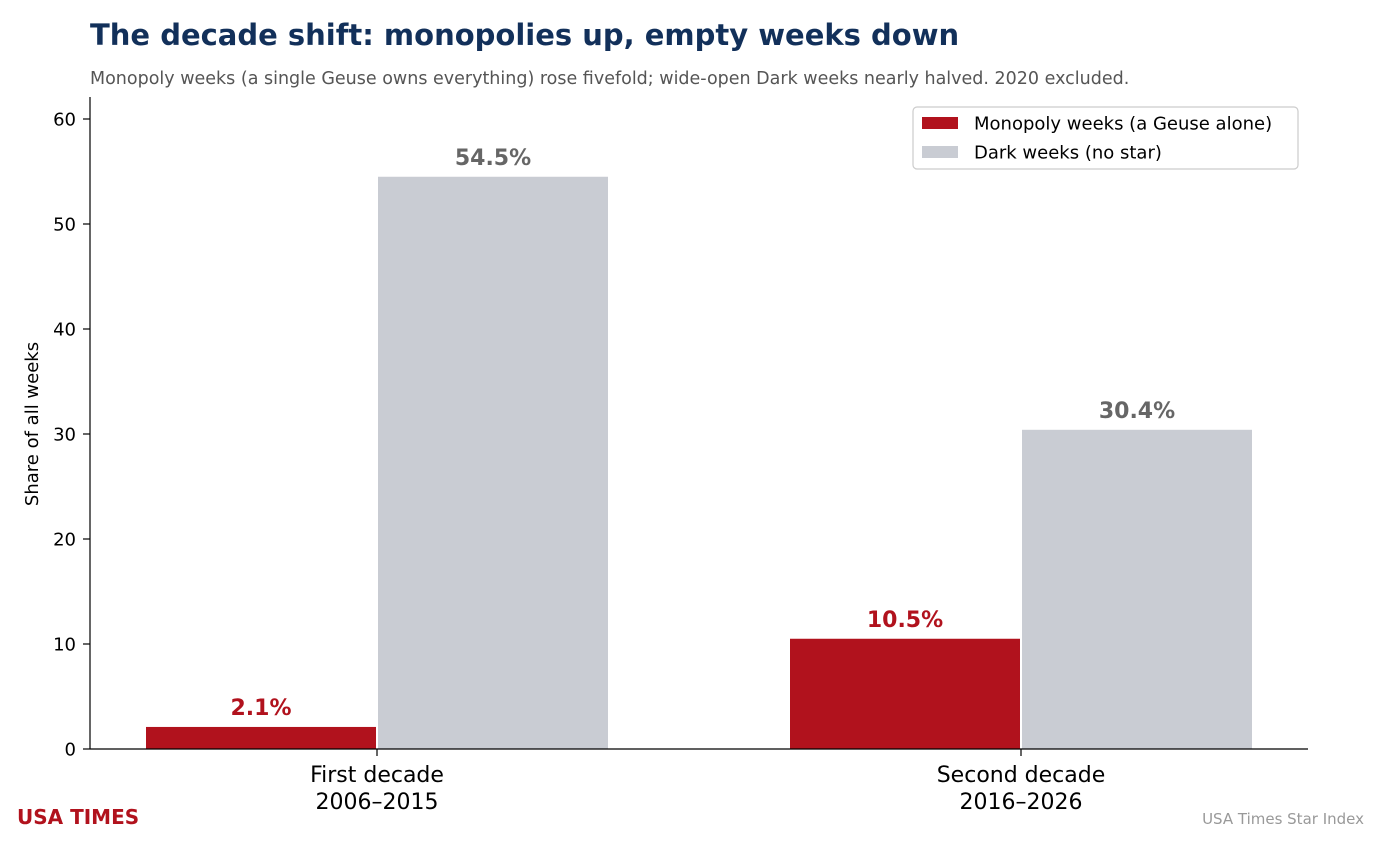 This screenshot has width=1377, height=841. What do you see at coordinates (1021, 802) in the screenshot?
I see `x-category-label: 2016–2026` at bounding box center [1021, 802].